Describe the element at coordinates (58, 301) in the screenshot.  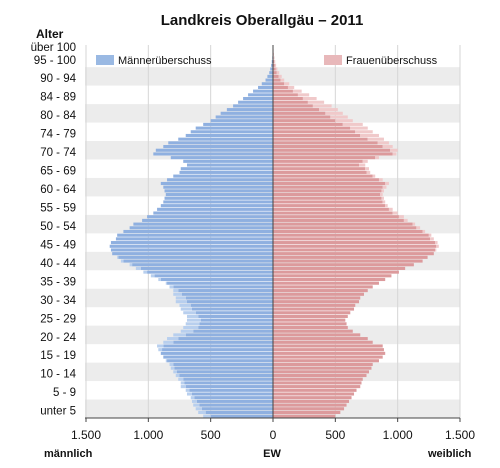
I see `age-label: 30 - 34` at that location.